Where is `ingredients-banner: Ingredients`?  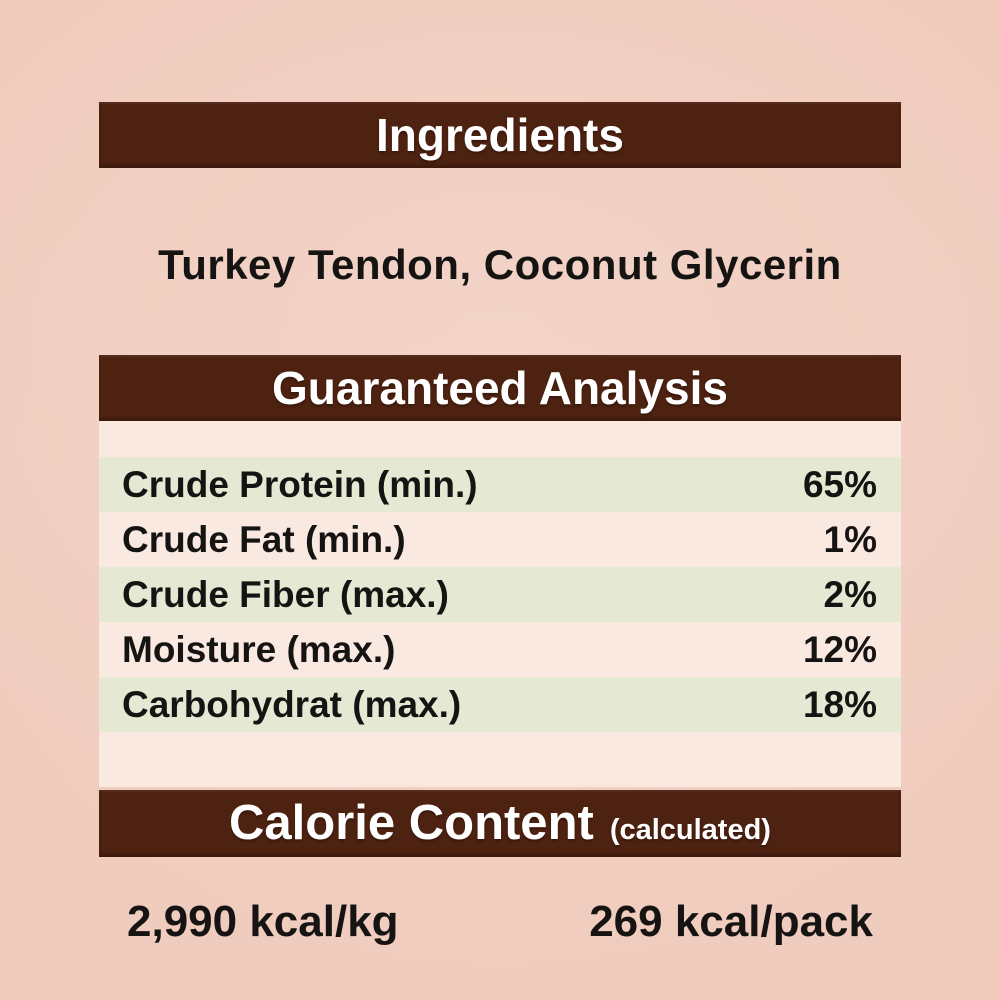 ingredients-banner: Ingredients is located at coordinates (500, 135).